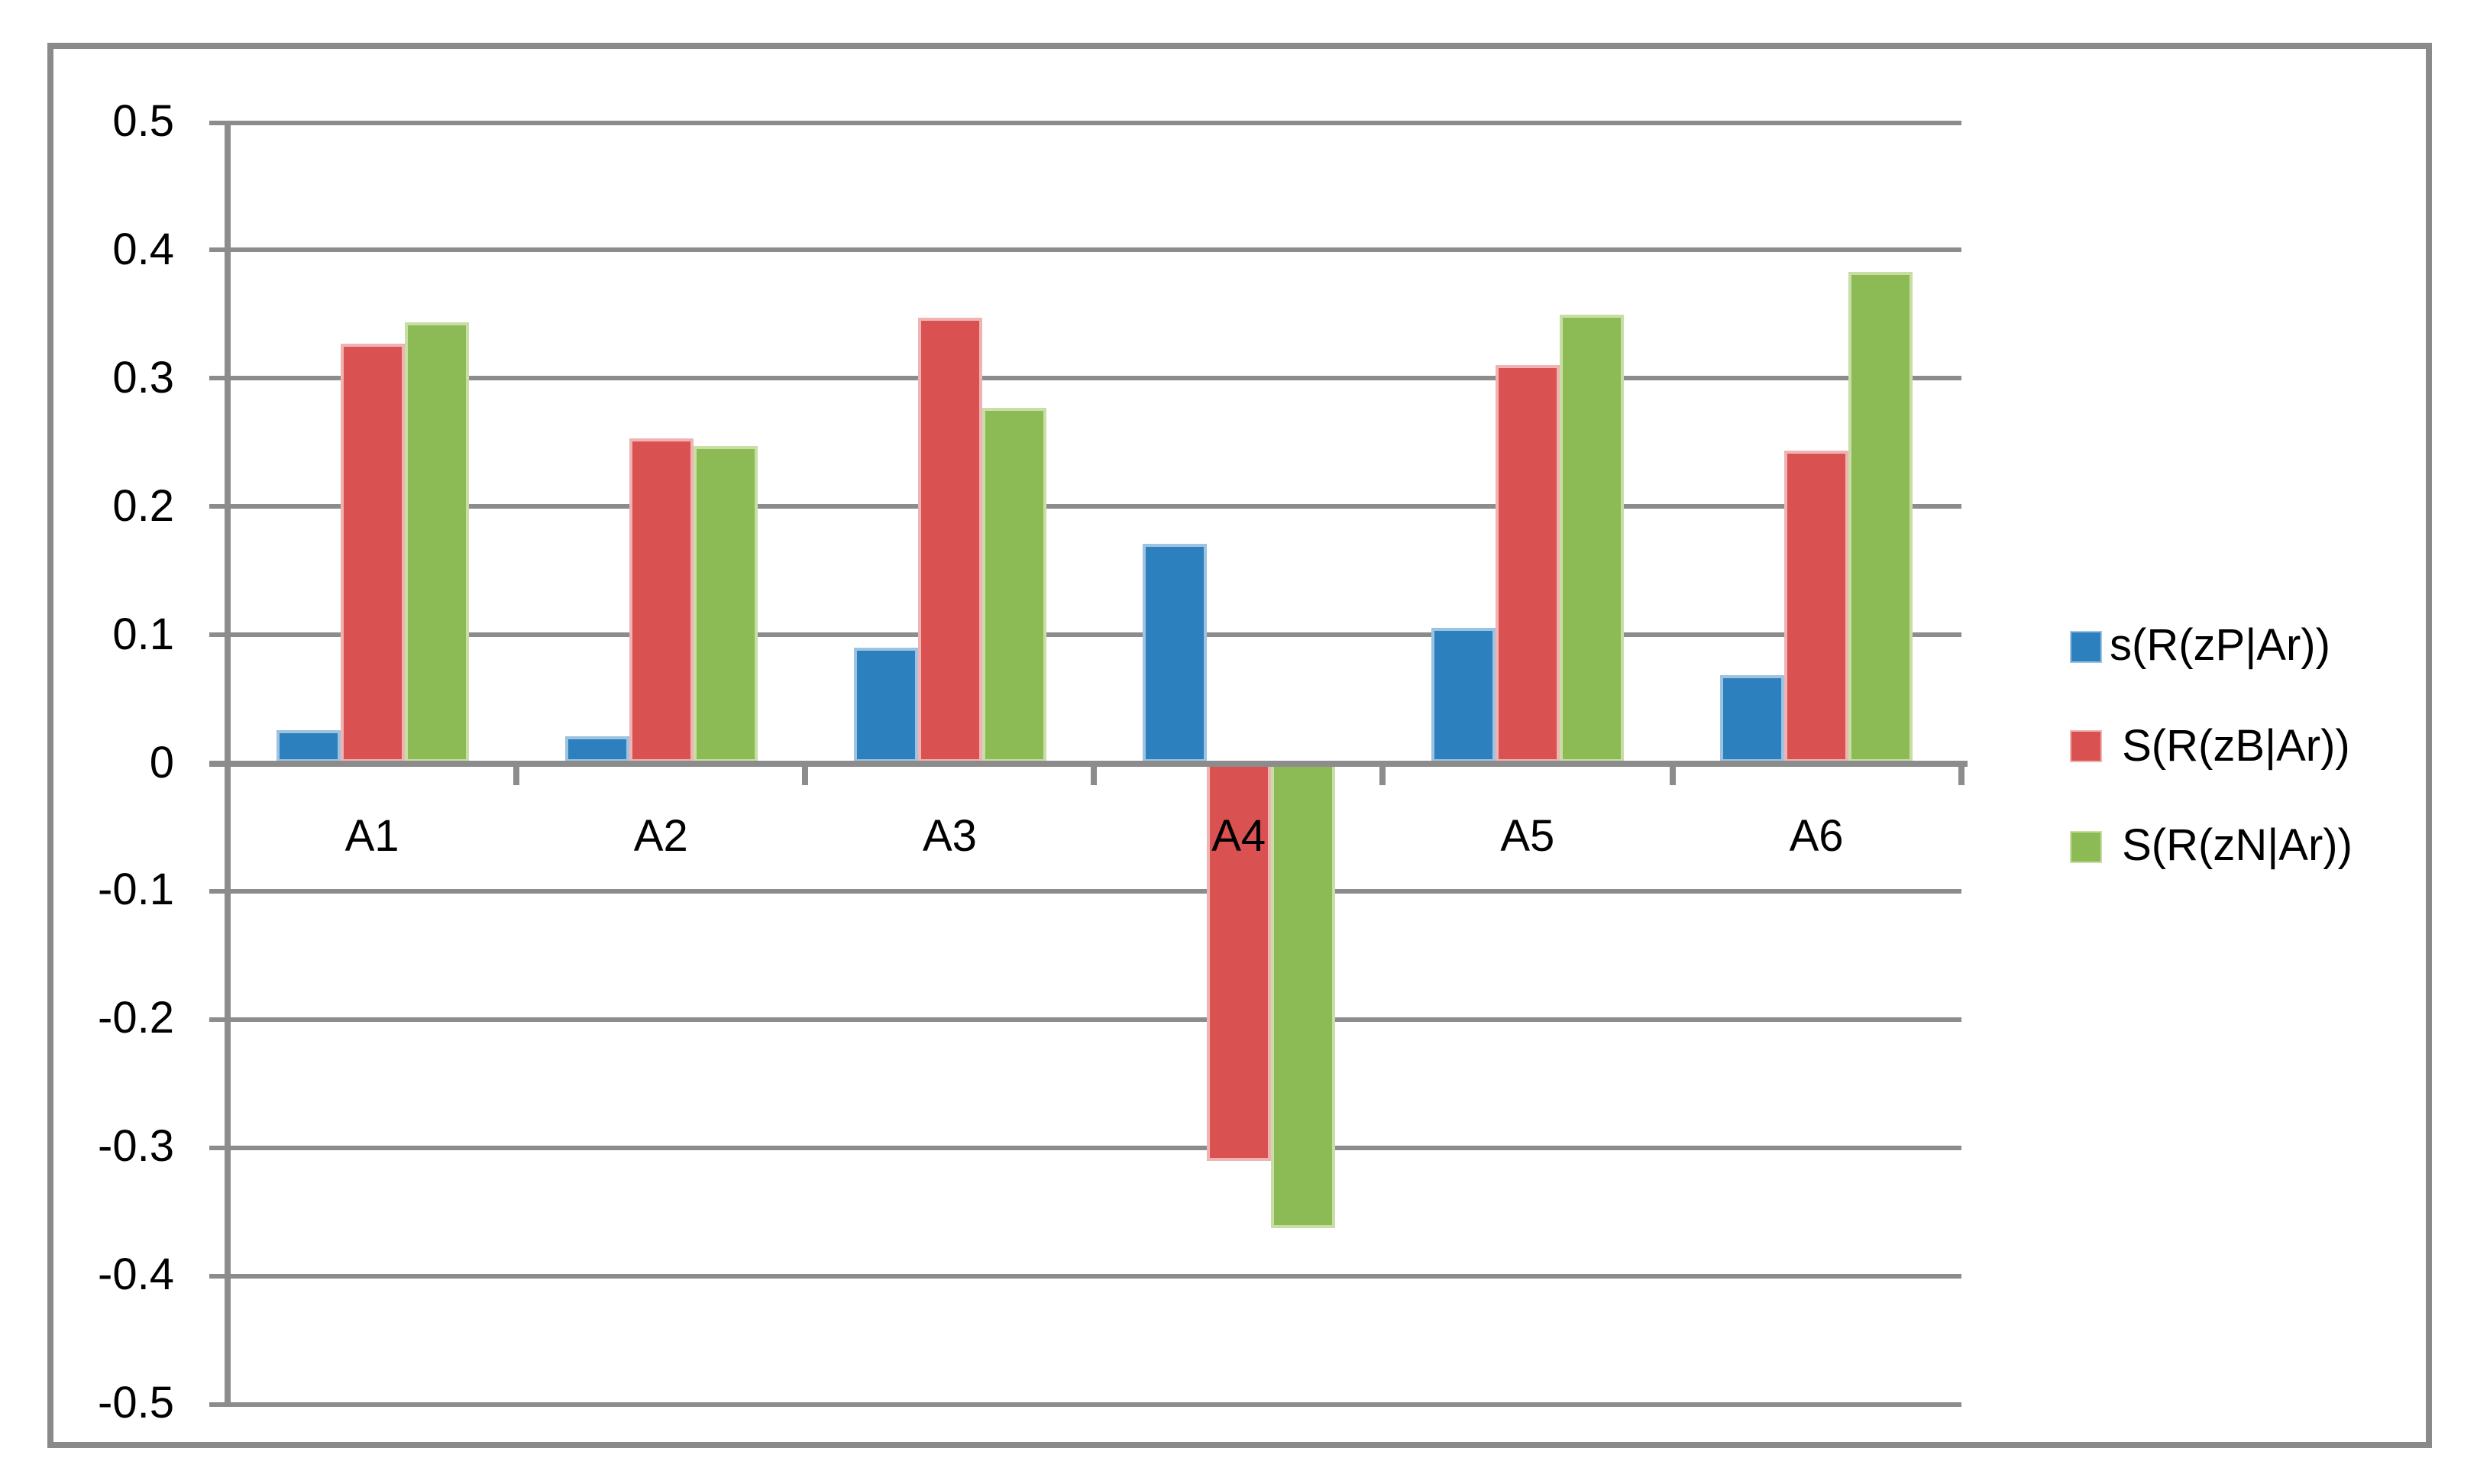 This screenshot has width=2490, height=1484. What do you see at coordinates (143, 122) in the screenshot?
I see `y-axis-tick-label: 0.5` at bounding box center [143, 122].